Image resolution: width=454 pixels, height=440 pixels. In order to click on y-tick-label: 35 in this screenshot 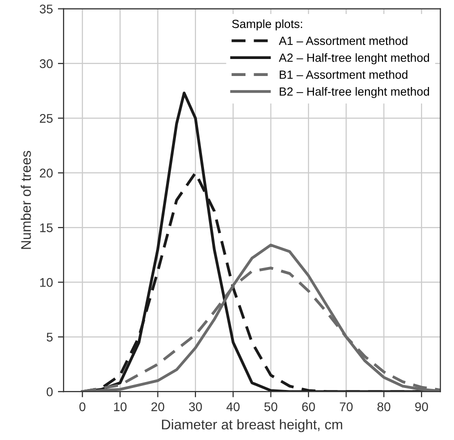, I will do `click(46, 9)`.